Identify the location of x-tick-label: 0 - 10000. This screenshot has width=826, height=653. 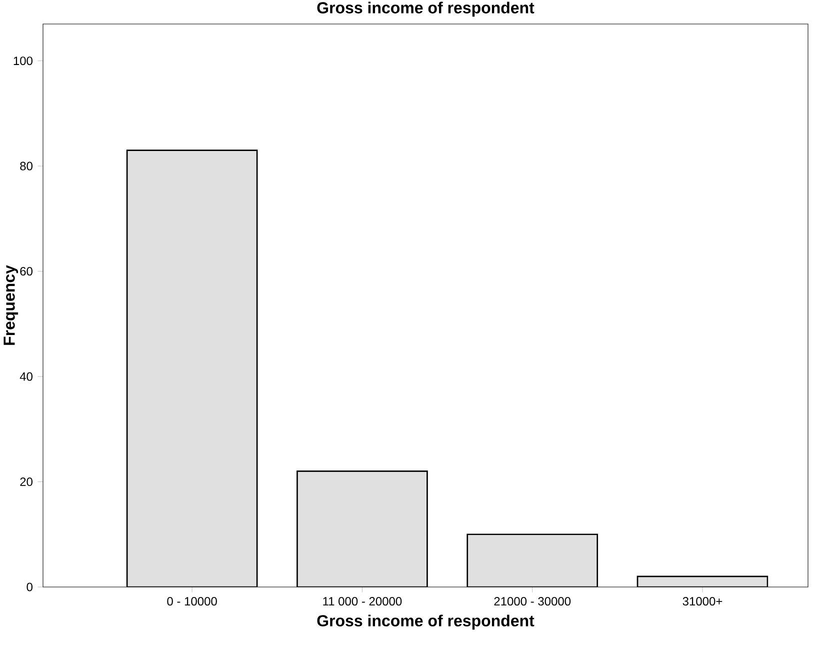
(192, 601).